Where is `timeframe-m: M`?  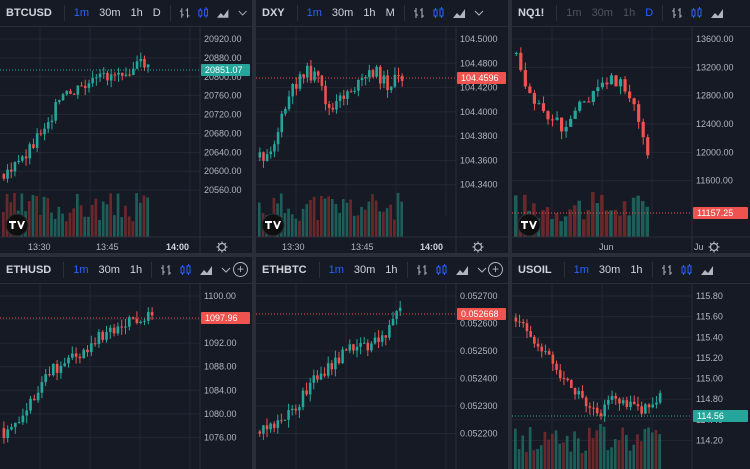 timeframe-m: M is located at coordinates (390, 13).